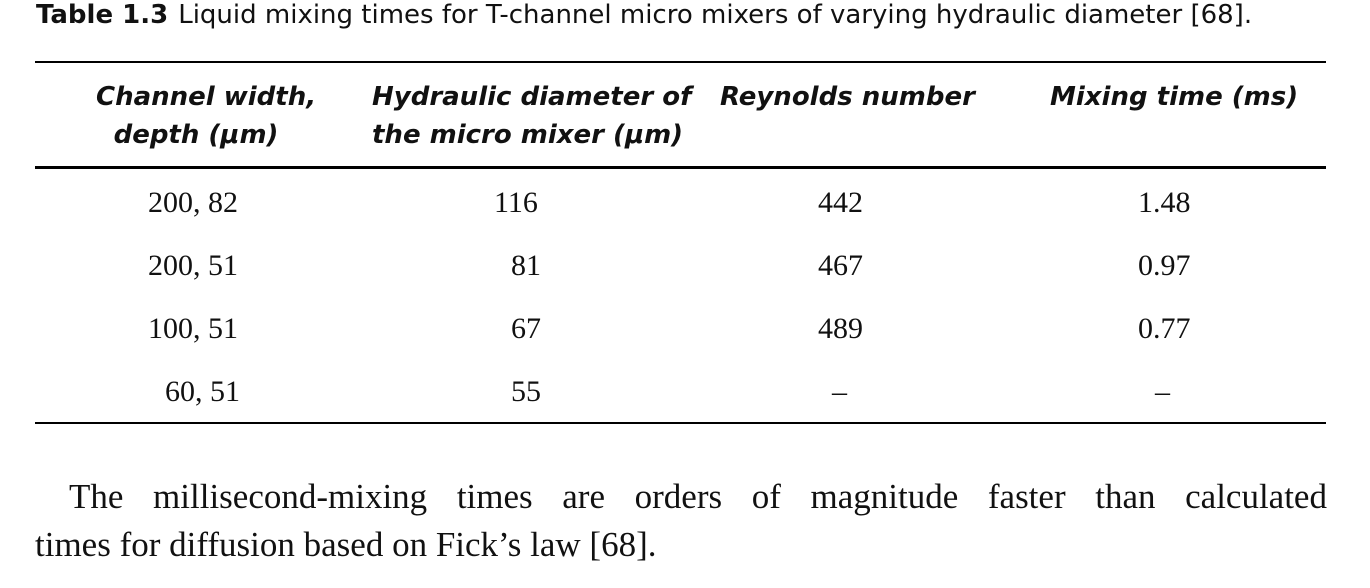 The height and width of the screenshot is (588, 1370). I want to click on table-cell: 200, 51, so click(193, 265).